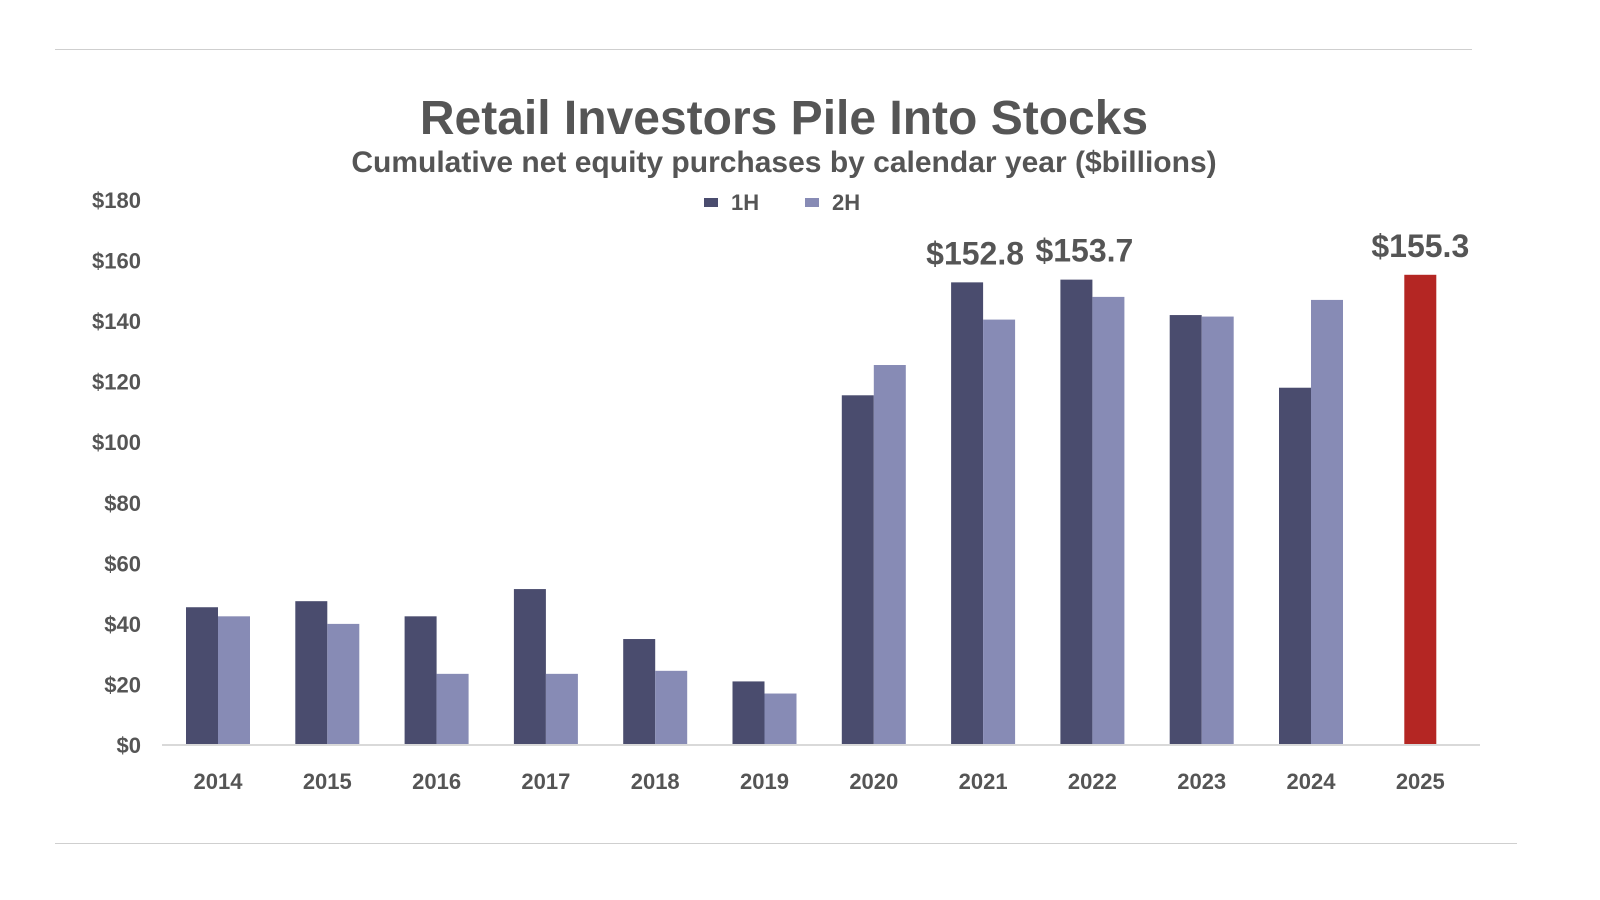 The width and height of the screenshot is (1600, 900). Describe the element at coordinates (122, 684) in the screenshot. I see `y-tick-label: $20` at that location.